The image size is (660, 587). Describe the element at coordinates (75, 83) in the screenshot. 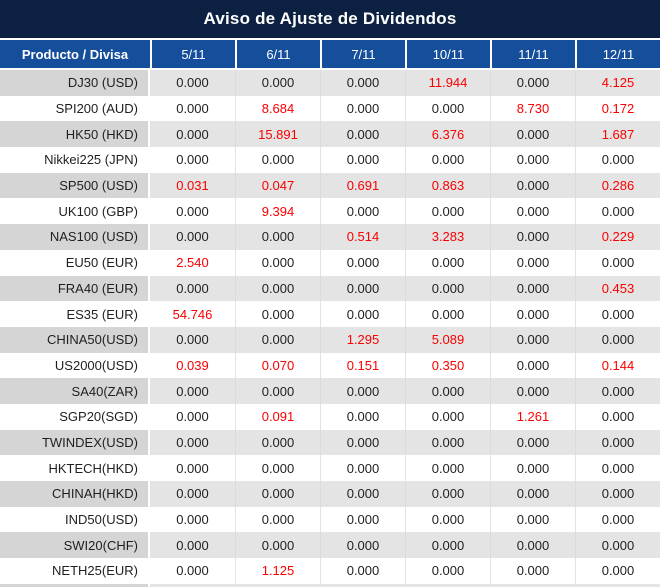

I see `product-cell: DJ30 (USD)` at that location.